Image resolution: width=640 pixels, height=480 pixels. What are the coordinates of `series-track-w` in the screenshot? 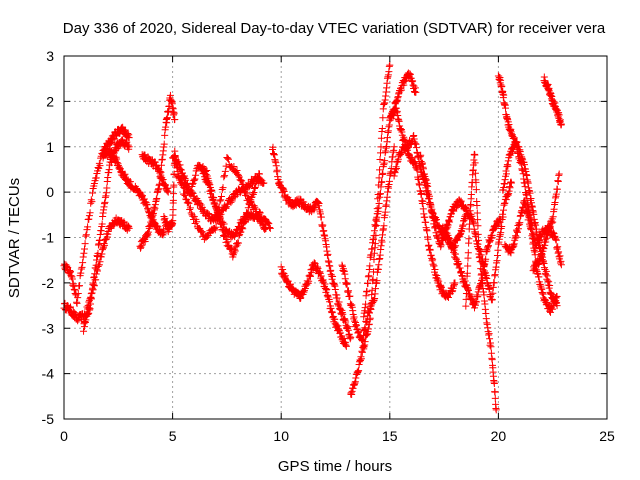 It's located at (531, 256).